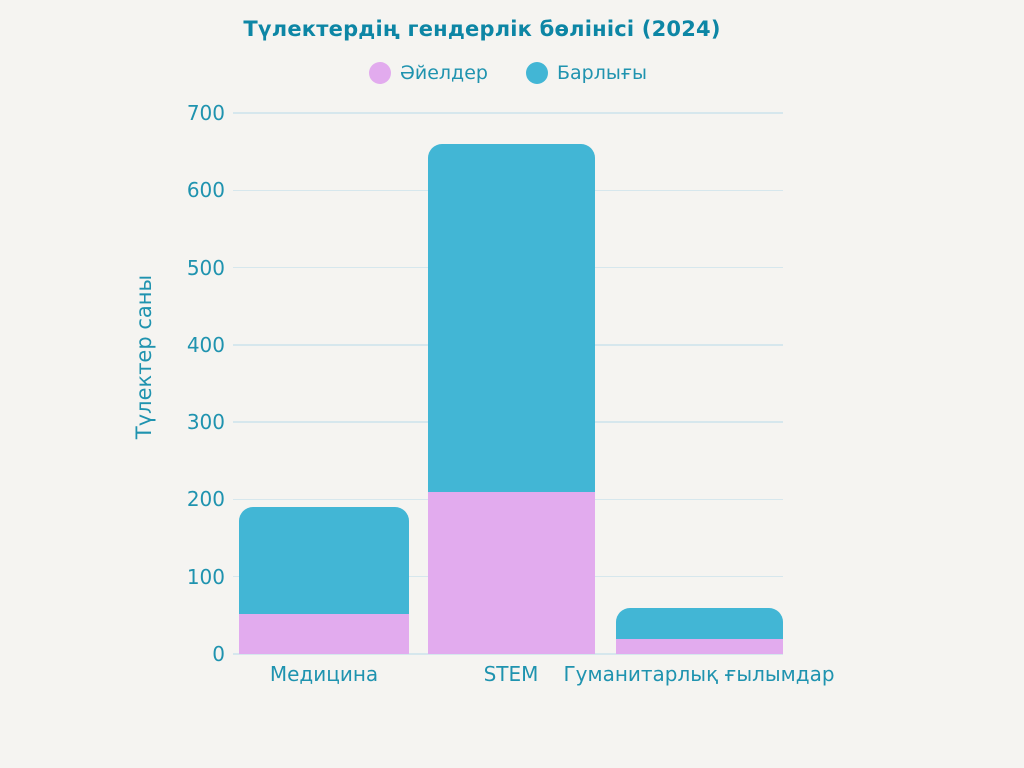 The image size is (1024, 768). What do you see at coordinates (602, 73) in the screenshot?
I see `legend-label: Барлығы` at bounding box center [602, 73].